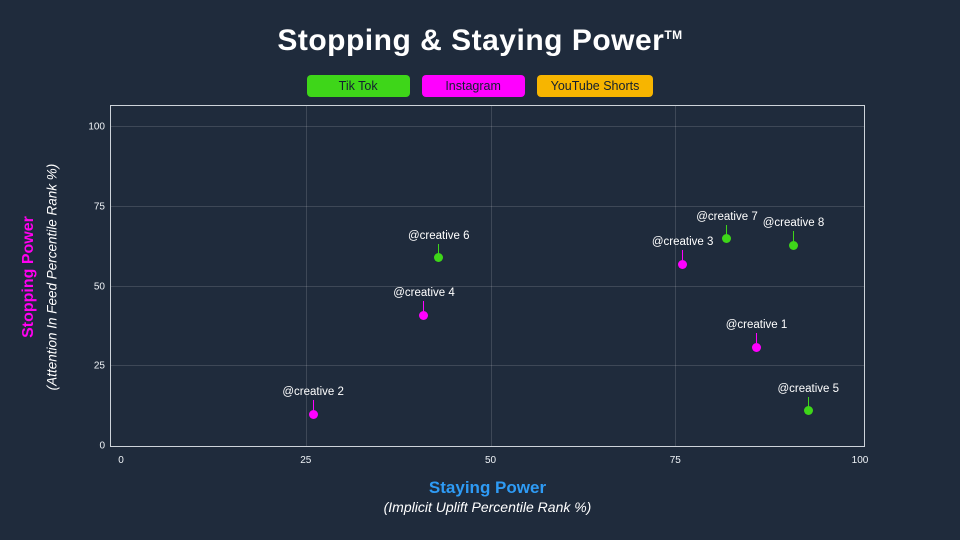  Describe the element at coordinates (99, 286) in the screenshot. I see `y-tick-label-50: 50` at that location.